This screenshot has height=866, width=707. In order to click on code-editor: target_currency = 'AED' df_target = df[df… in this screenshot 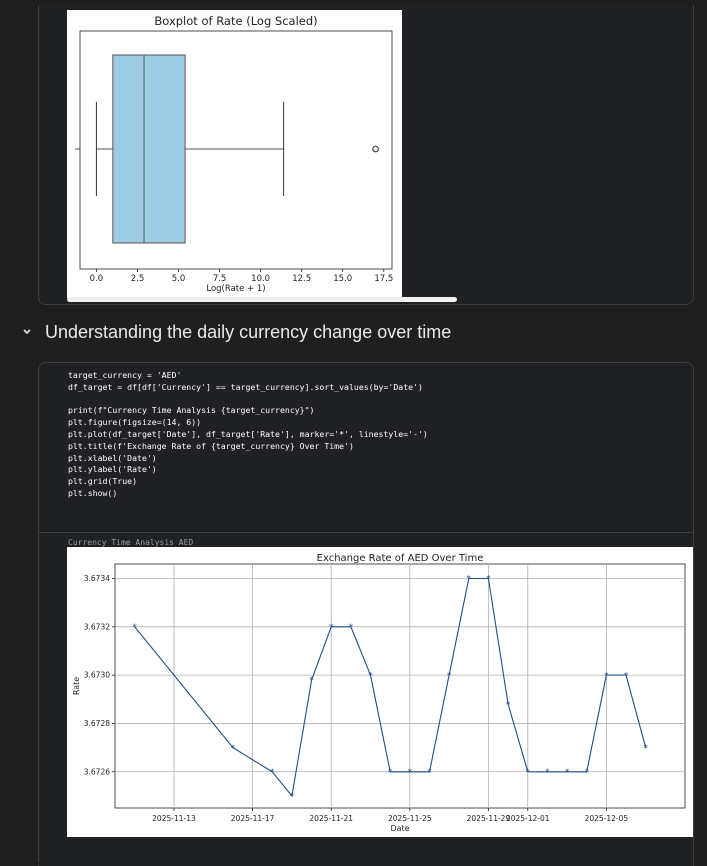, I will do `click(368, 435)`.